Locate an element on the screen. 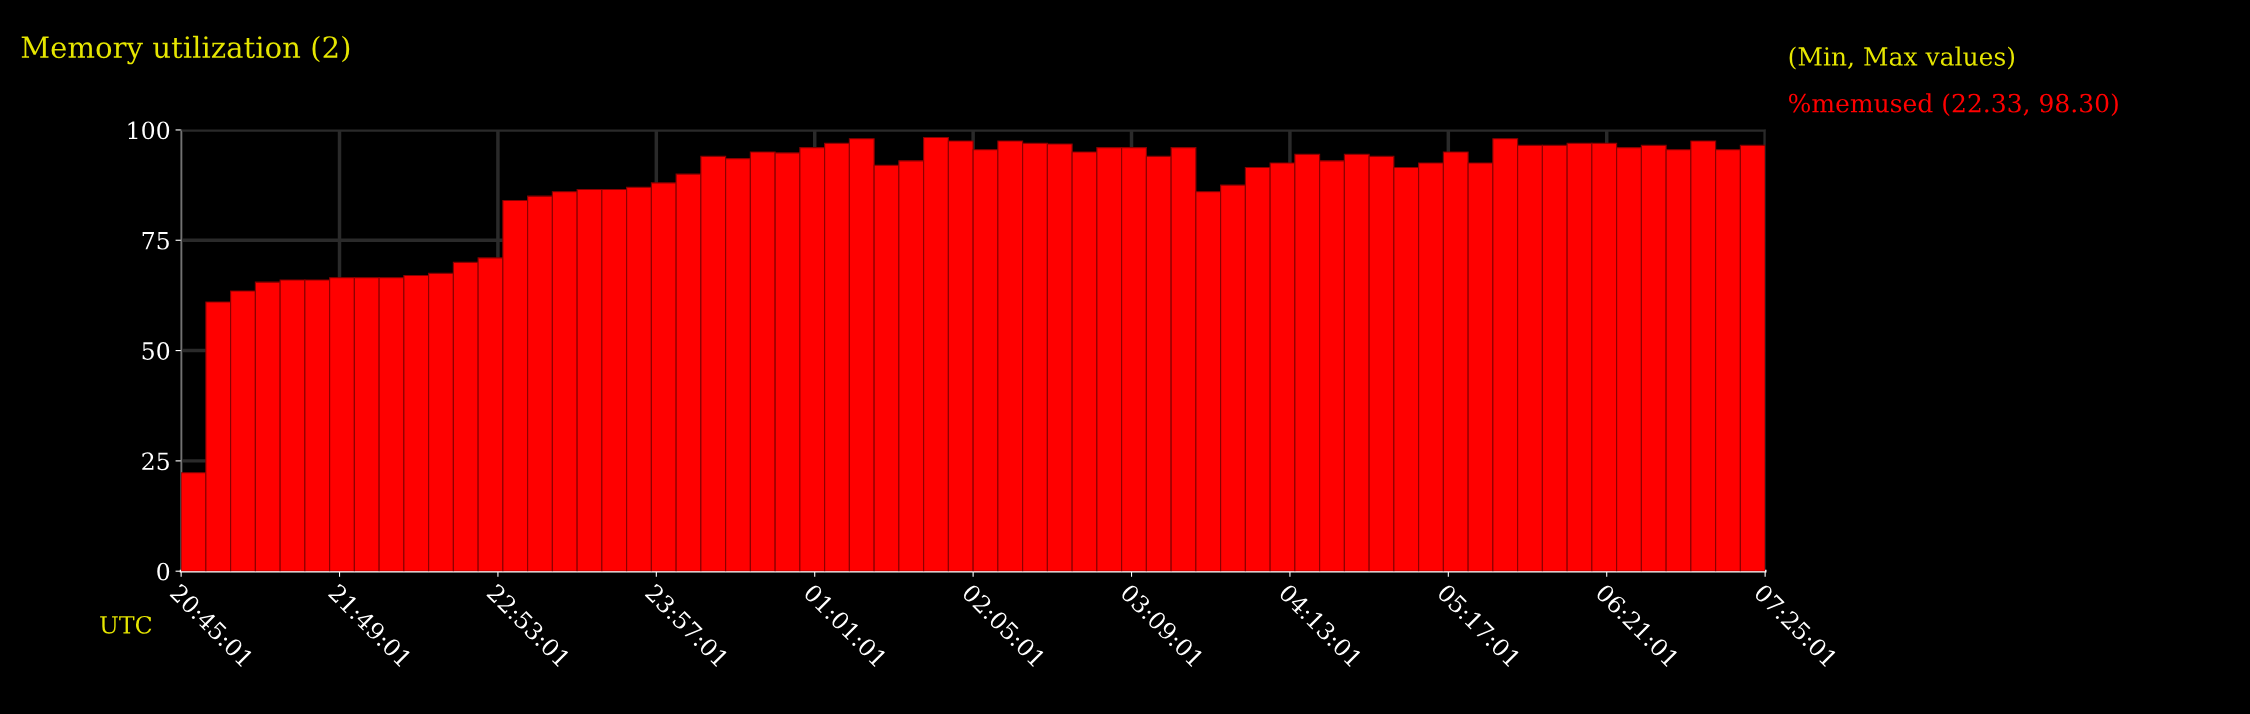  x-axis-title: UTC is located at coordinates (126, 624).